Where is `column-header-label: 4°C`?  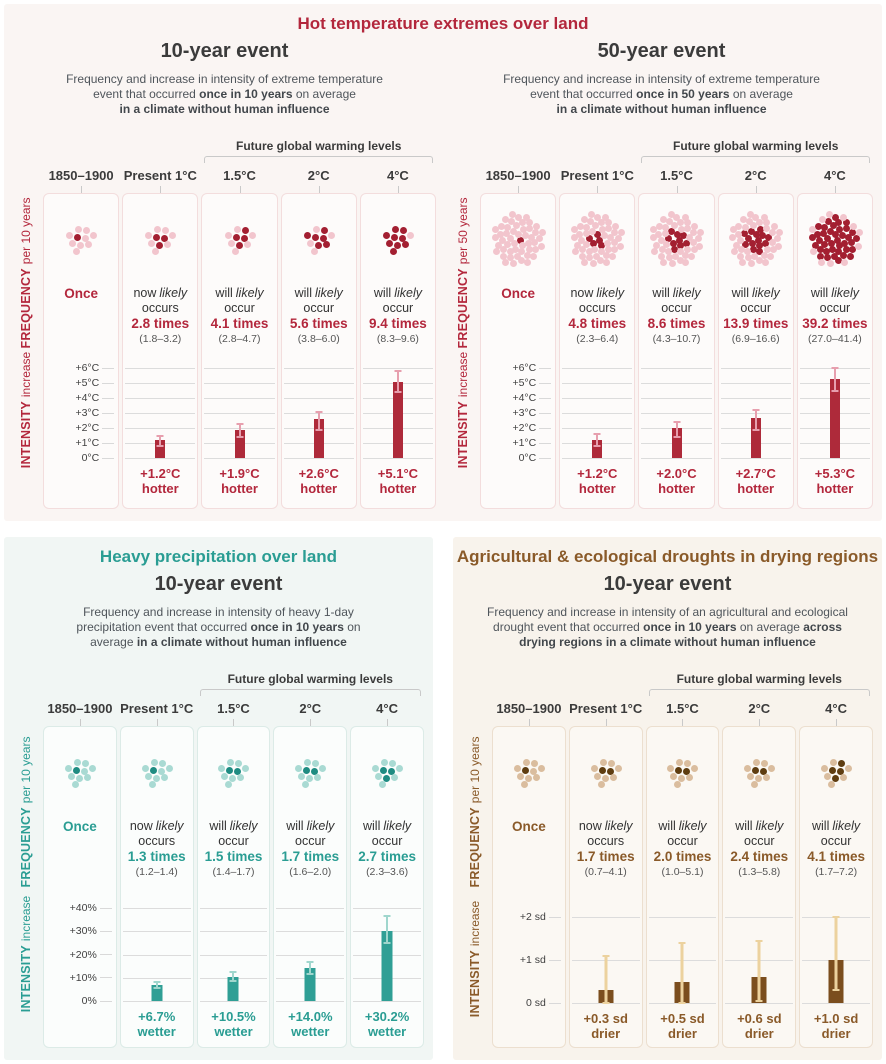 column-header-label: 4°C is located at coordinates (835, 175).